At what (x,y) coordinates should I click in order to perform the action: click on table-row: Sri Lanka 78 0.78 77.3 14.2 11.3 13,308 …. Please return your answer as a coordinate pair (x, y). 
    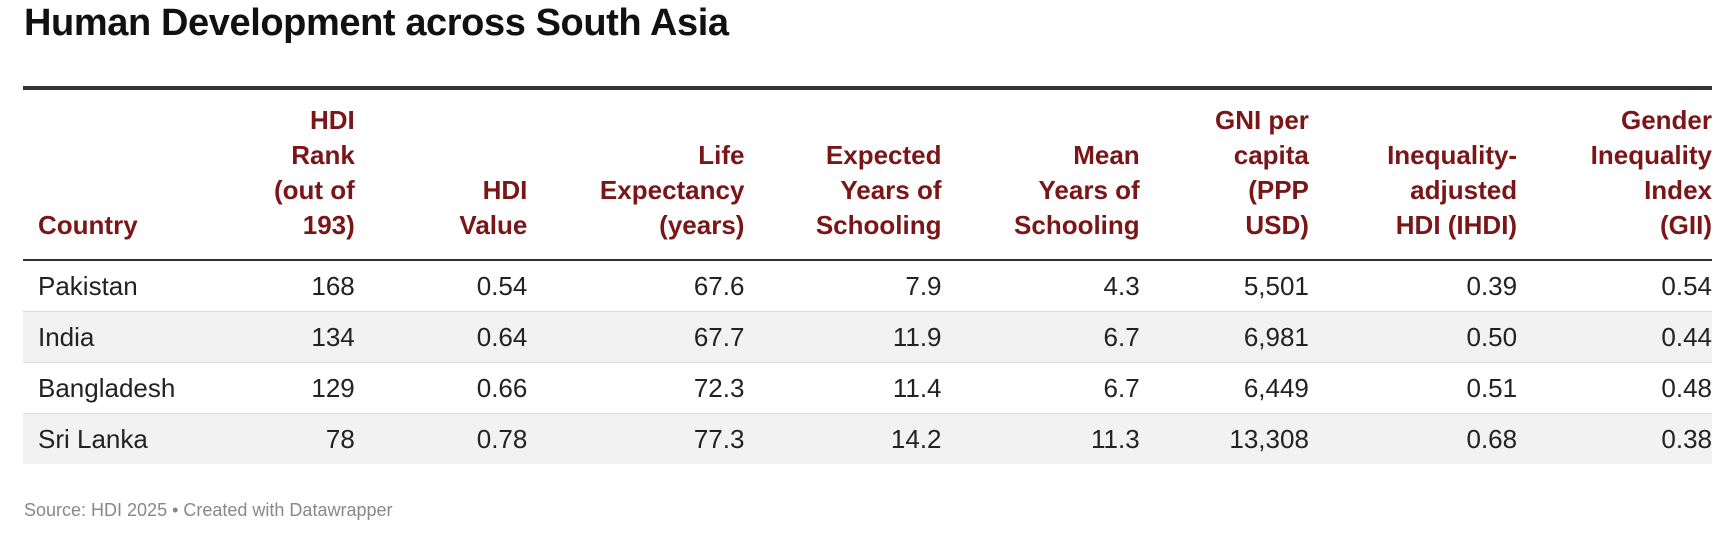
    Looking at the image, I should click on (867, 438).